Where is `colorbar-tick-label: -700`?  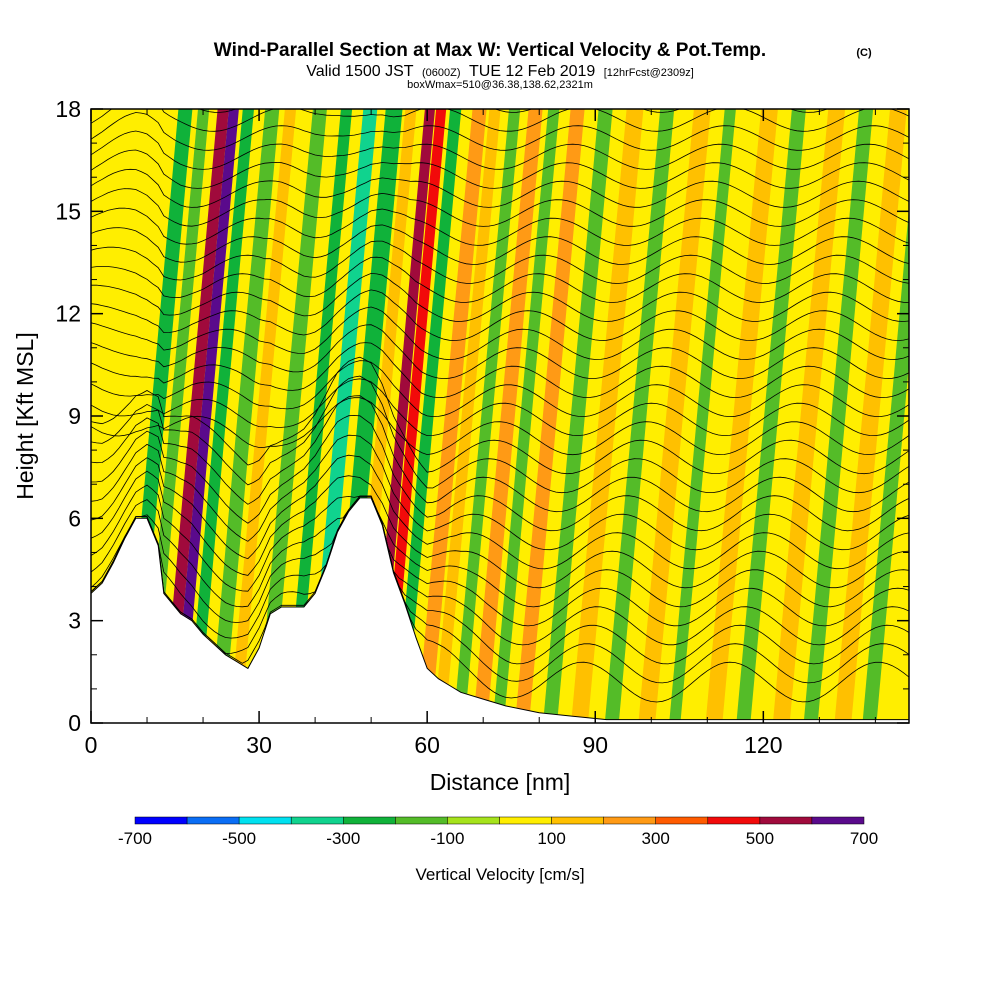 colorbar-tick-label: -700 is located at coordinates (135, 838).